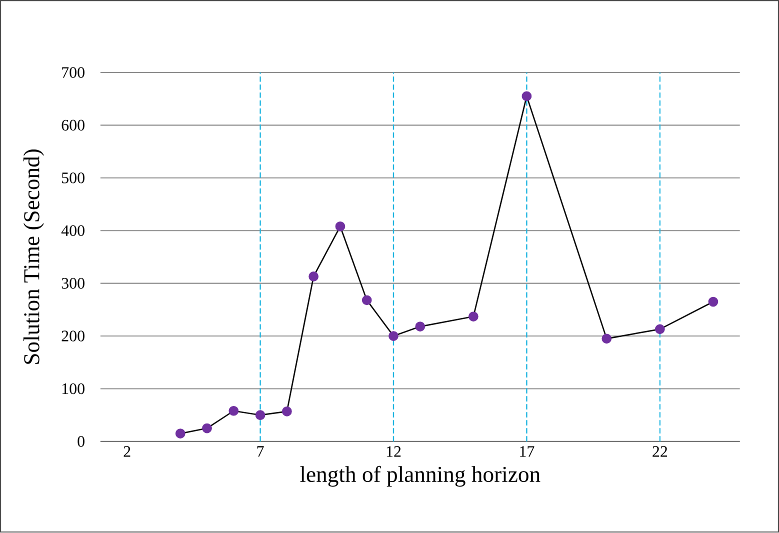  I want to click on y-tick-label: 500, so click(73, 178).